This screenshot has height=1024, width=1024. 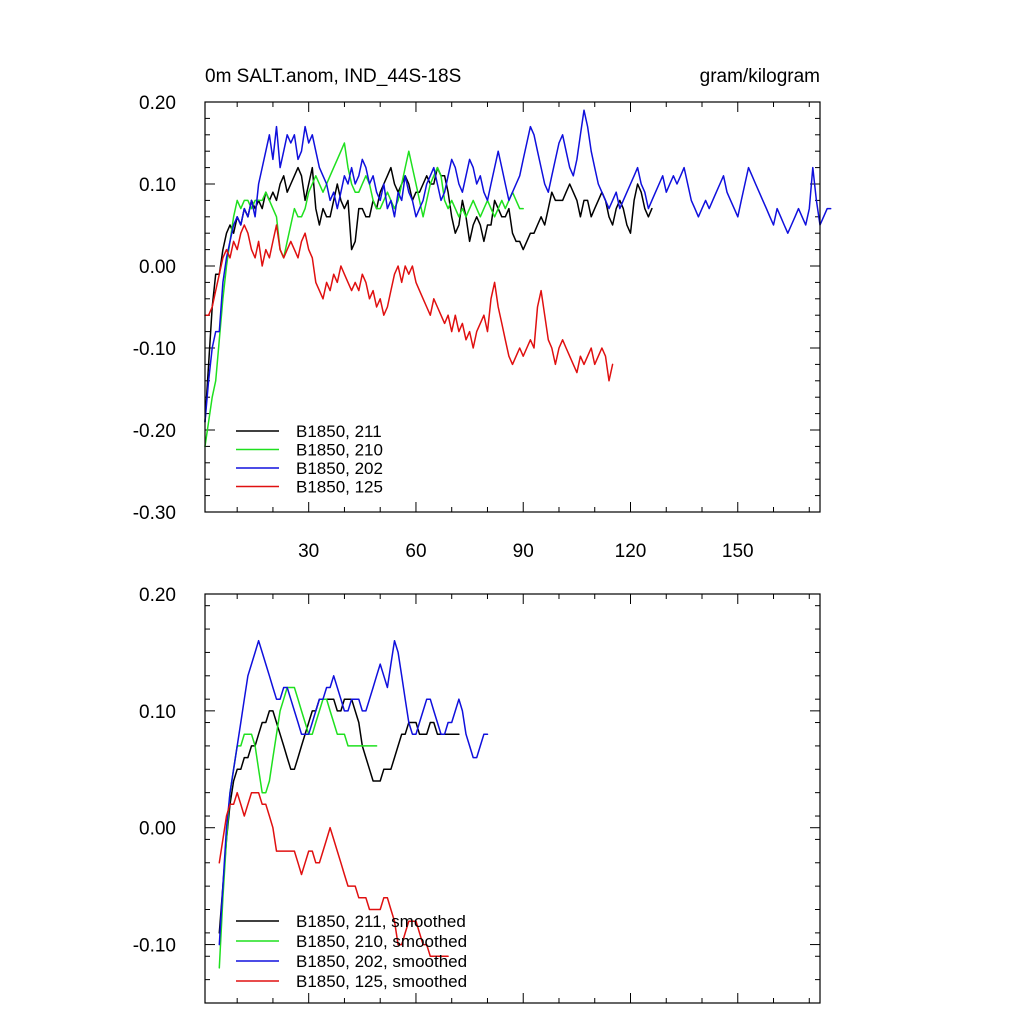 I want to click on legend-label: B1850, 211, so click(x=339, y=431).